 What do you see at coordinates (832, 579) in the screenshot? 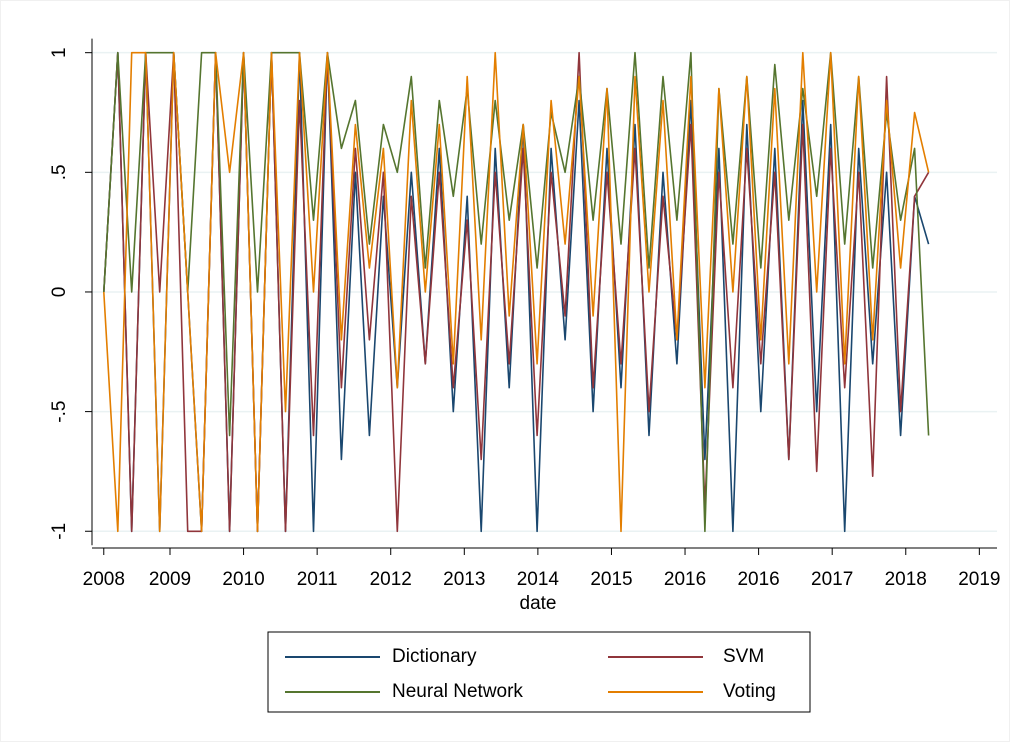
I see `x-tick-label: 2017` at bounding box center [832, 579].